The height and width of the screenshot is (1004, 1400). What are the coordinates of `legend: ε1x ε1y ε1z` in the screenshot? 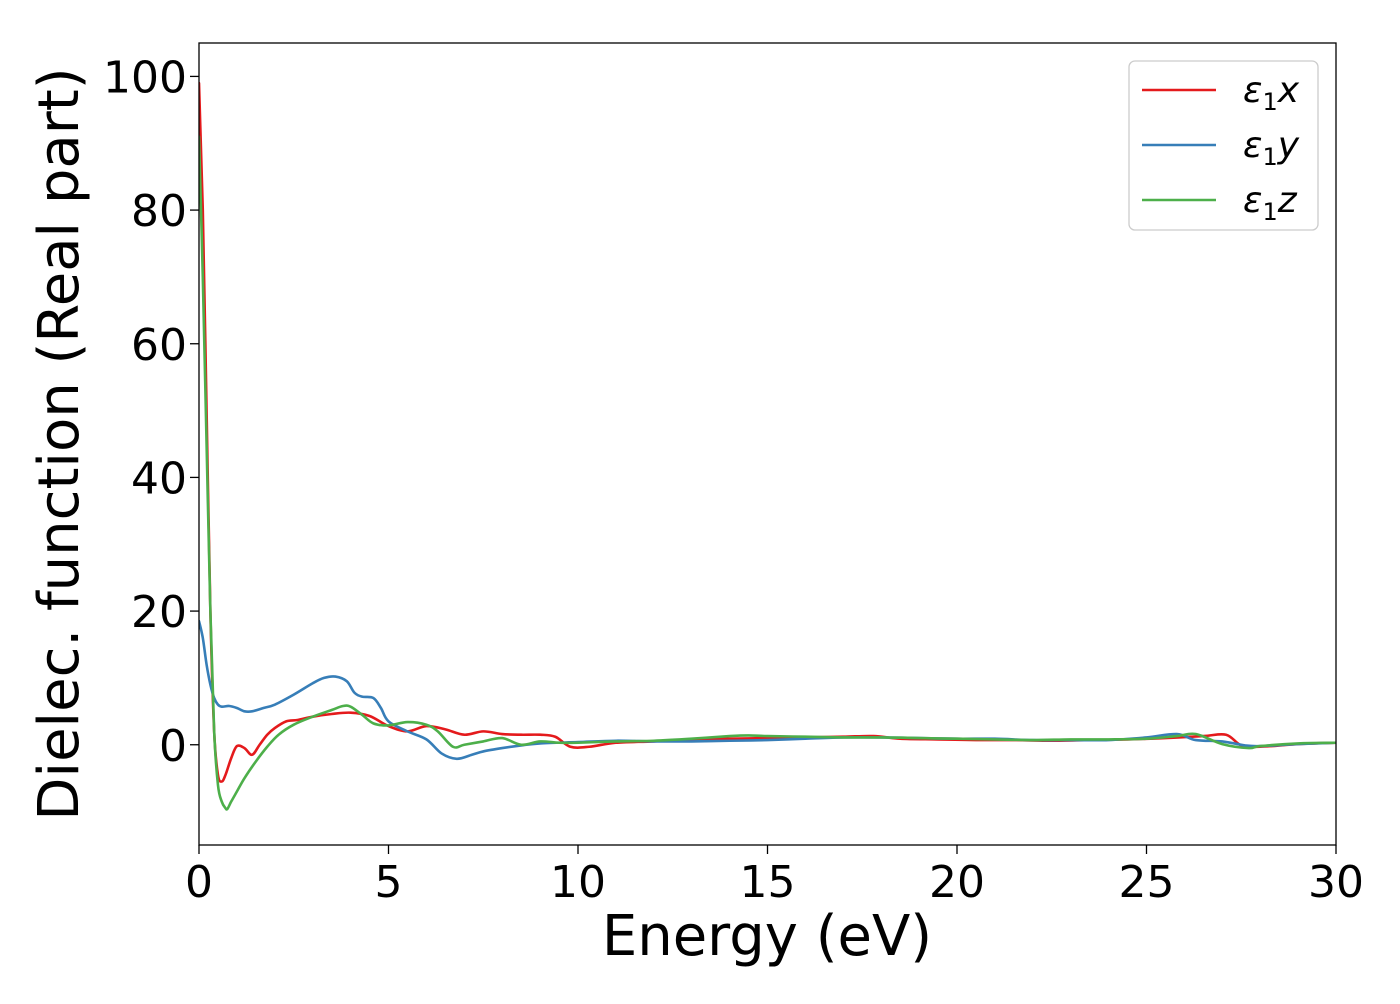 It's located at (1223, 145).